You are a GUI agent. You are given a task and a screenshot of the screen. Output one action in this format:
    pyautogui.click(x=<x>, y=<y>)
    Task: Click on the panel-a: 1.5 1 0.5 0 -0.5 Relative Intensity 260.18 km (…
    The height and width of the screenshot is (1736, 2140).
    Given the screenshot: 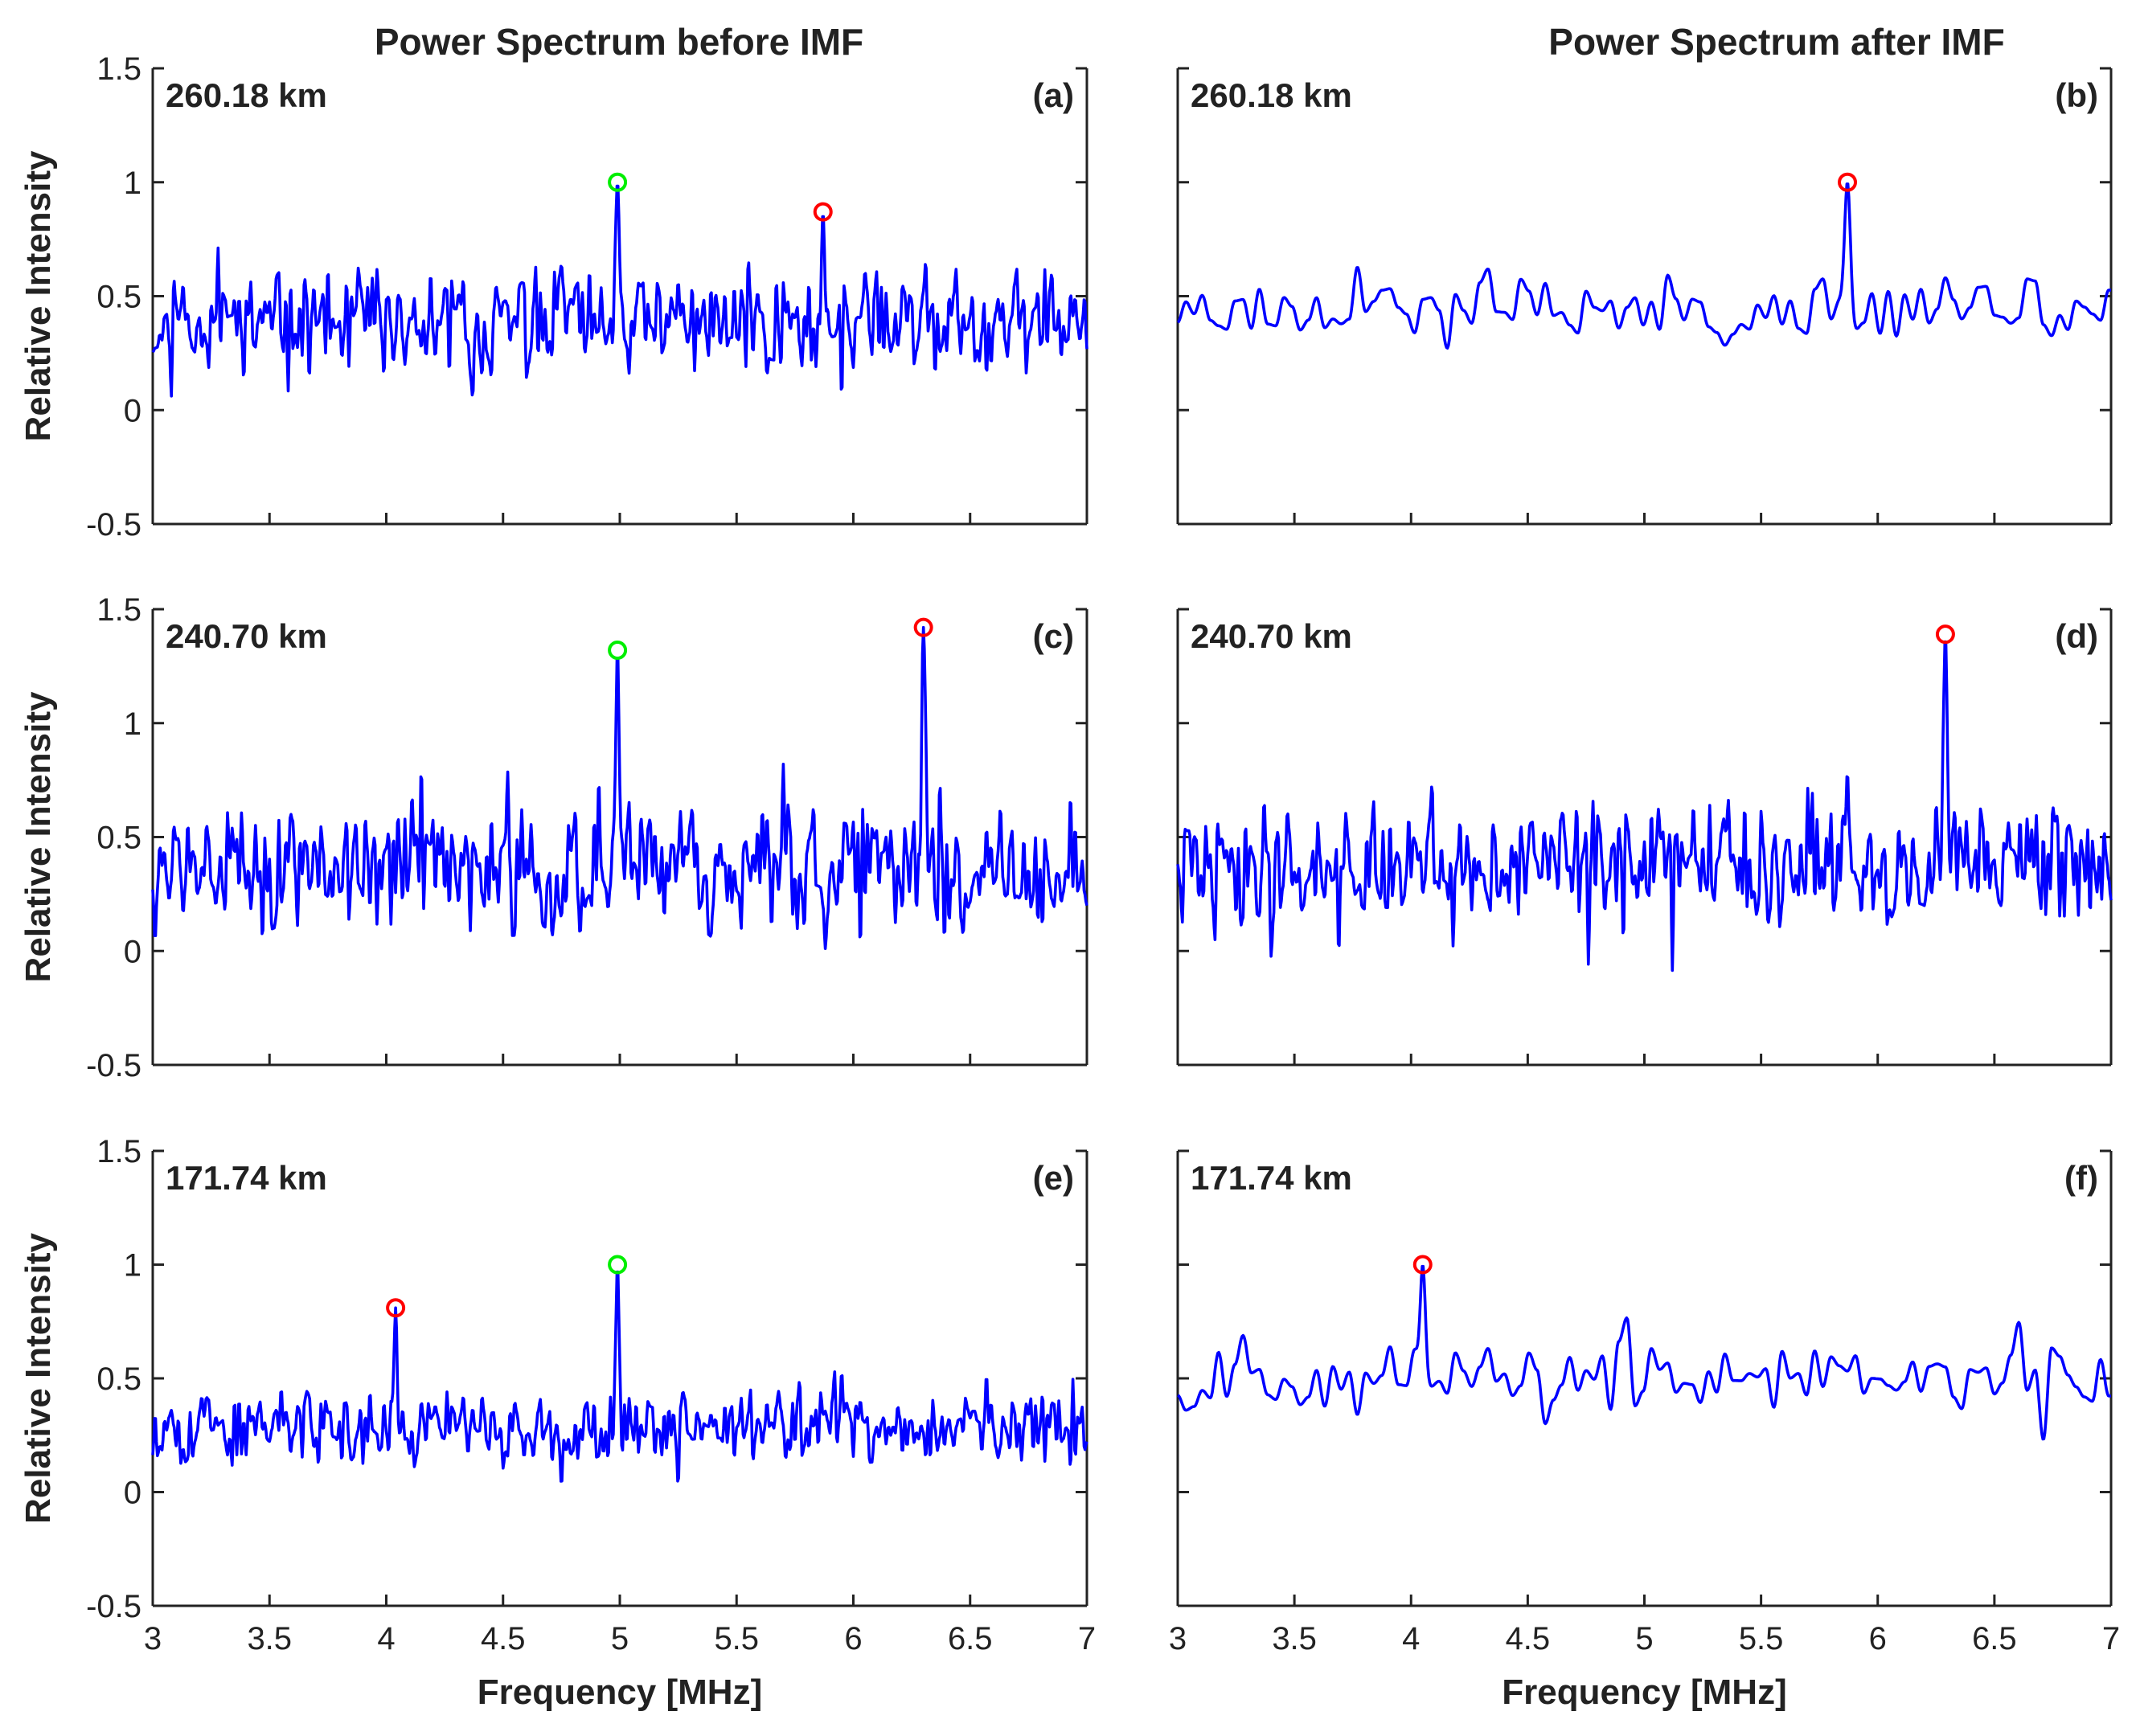 What is the action you would take?
    pyautogui.click(x=553, y=296)
    